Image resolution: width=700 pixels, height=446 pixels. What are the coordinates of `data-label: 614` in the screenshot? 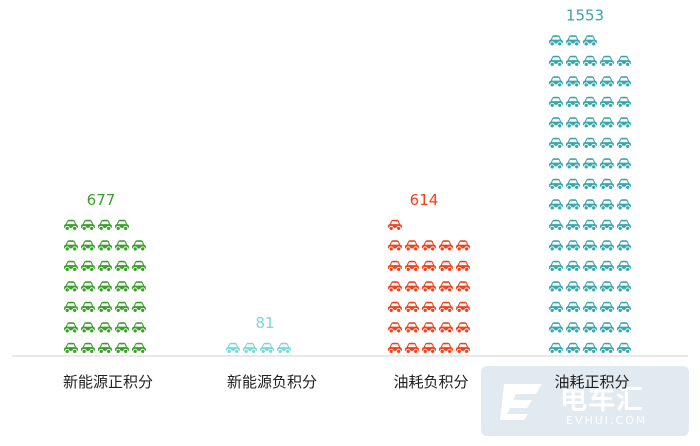 It's located at (424, 200).